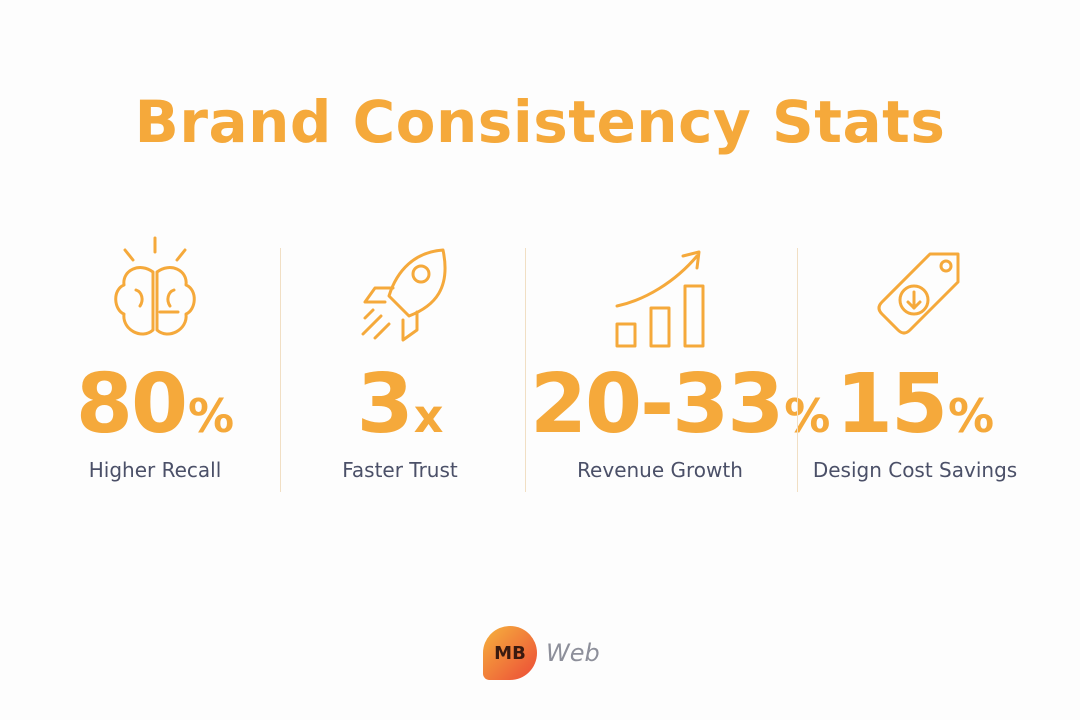  What do you see at coordinates (891, 404) in the screenshot?
I see `stat-number: 15` at bounding box center [891, 404].